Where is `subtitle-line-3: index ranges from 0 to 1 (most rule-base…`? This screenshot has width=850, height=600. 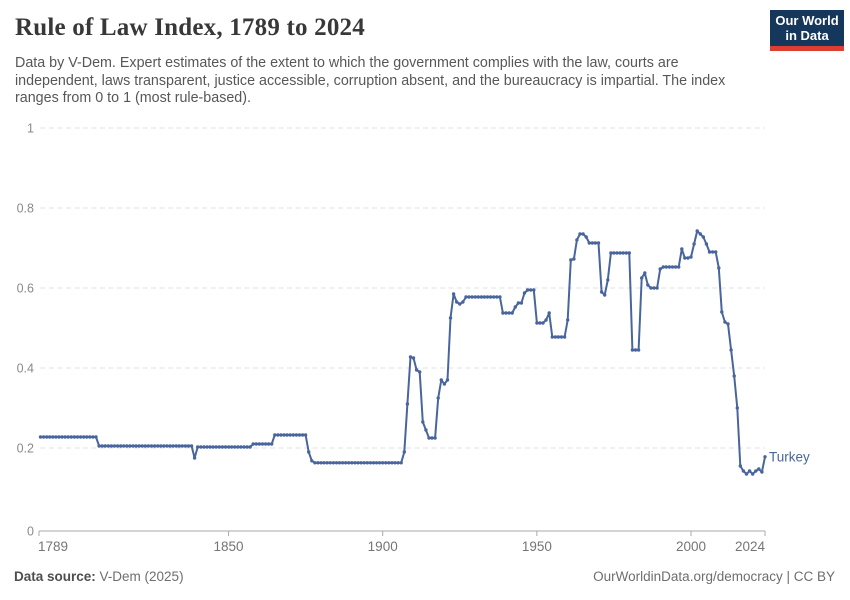 subtitle-line-3: index ranges from 0 to 1 (most rule-base… is located at coordinates (370, 89).